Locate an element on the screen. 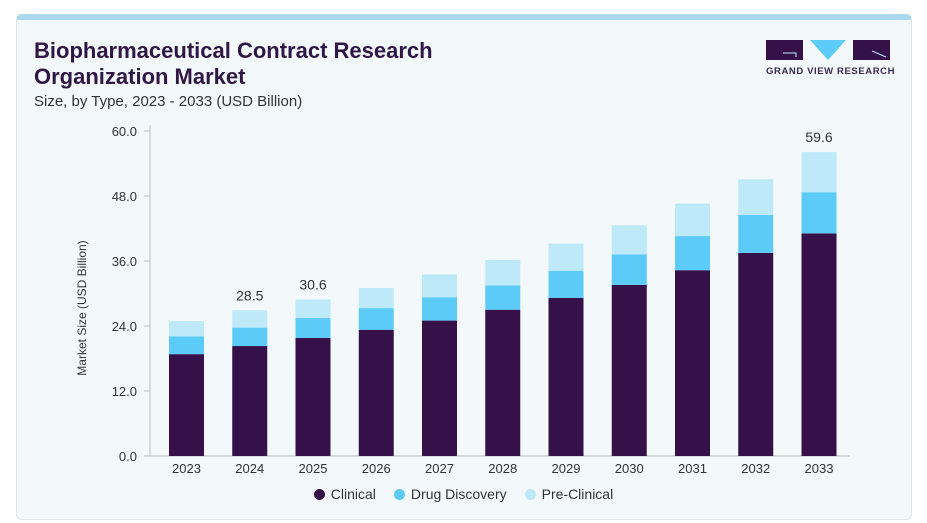  legend: Clinical Drug Discovery Pre-Clinical is located at coordinates (463, 494).